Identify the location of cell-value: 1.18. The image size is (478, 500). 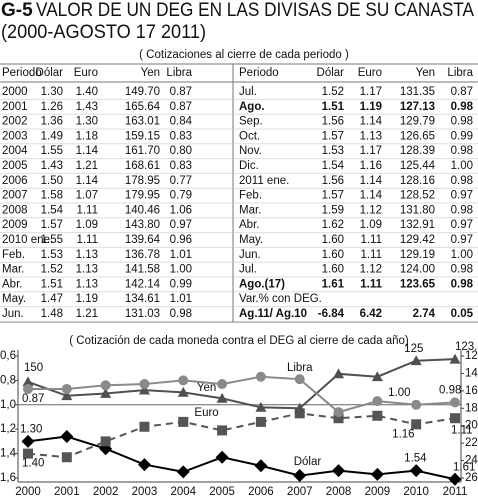
(87, 136).